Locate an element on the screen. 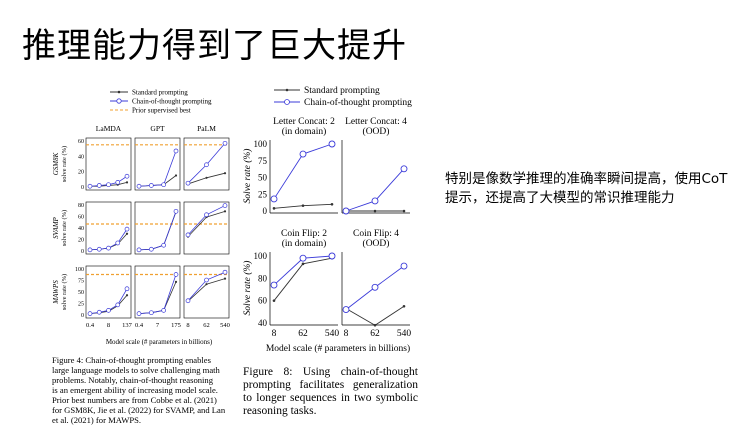 This screenshot has width=740, height=426. row-dataset-label: SVAMP is located at coordinates (56, 227).